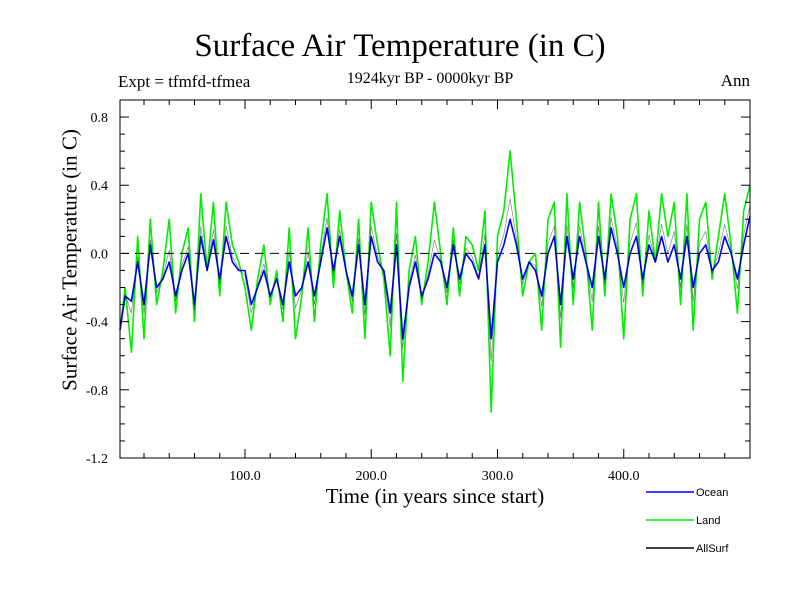 The height and width of the screenshot is (600, 800). I want to click on legend: Ocean Land AllSurf, so click(687, 521).